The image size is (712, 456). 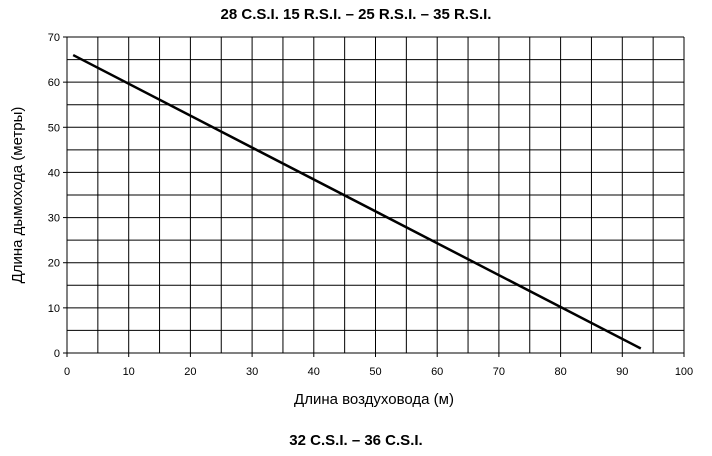 I want to click on y-tick-label: 30, so click(x=54, y=219).